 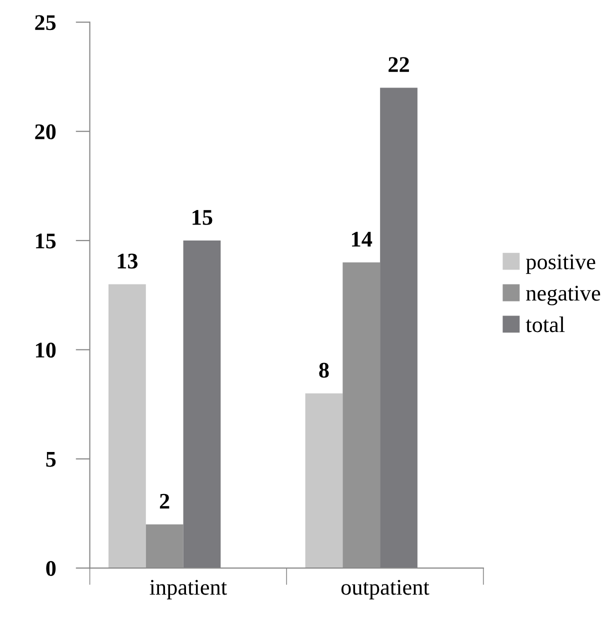 What do you see at coordinates (45, 132) in the screenshot?
I see `y-tick-label: 20` at bounding box center [45, 132].